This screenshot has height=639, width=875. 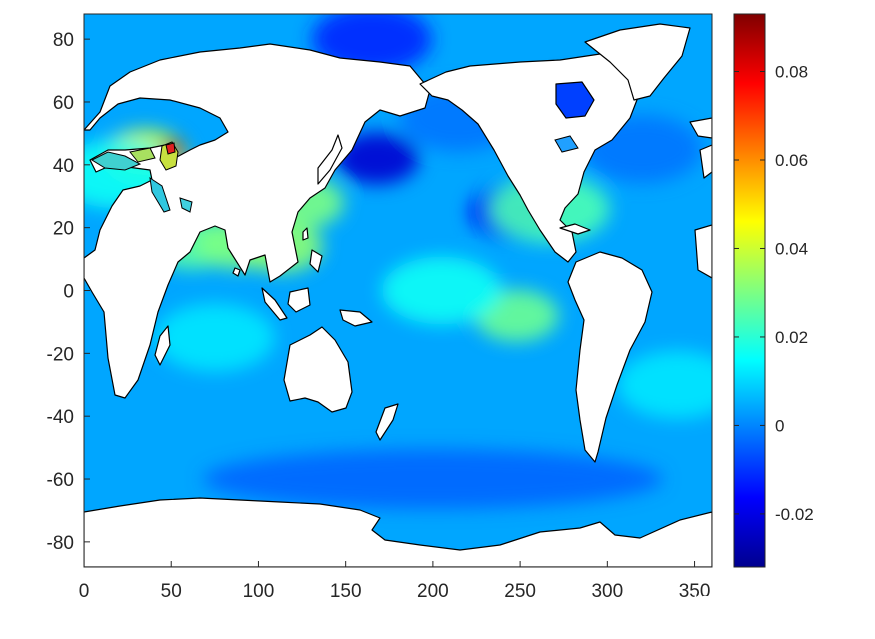 I want to click on land-sumatra, so click(x=274, y=304).